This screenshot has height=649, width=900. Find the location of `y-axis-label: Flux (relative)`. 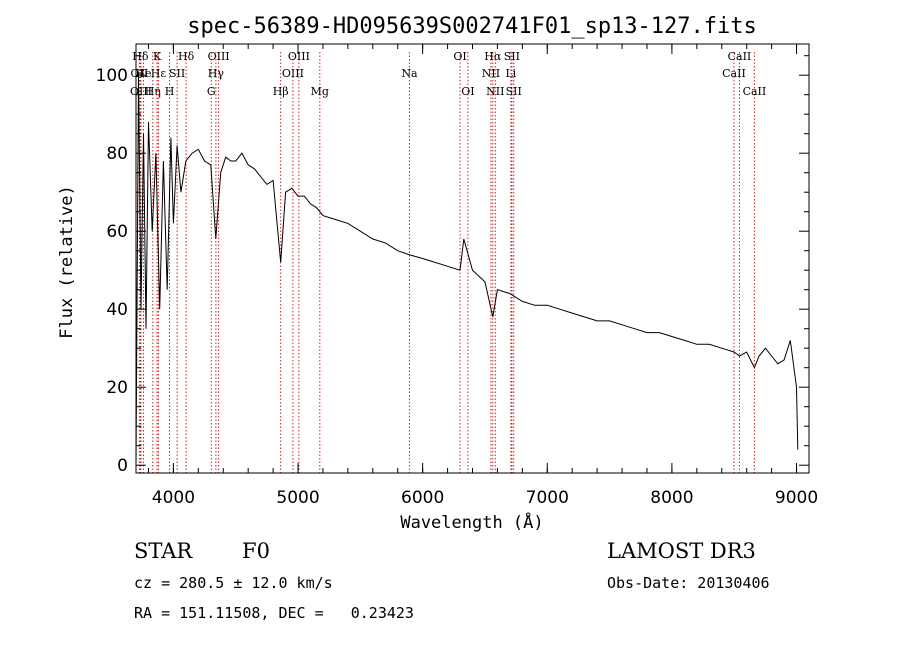

y-axis-label: Flux (relative) is located at coordinates (67, 262).